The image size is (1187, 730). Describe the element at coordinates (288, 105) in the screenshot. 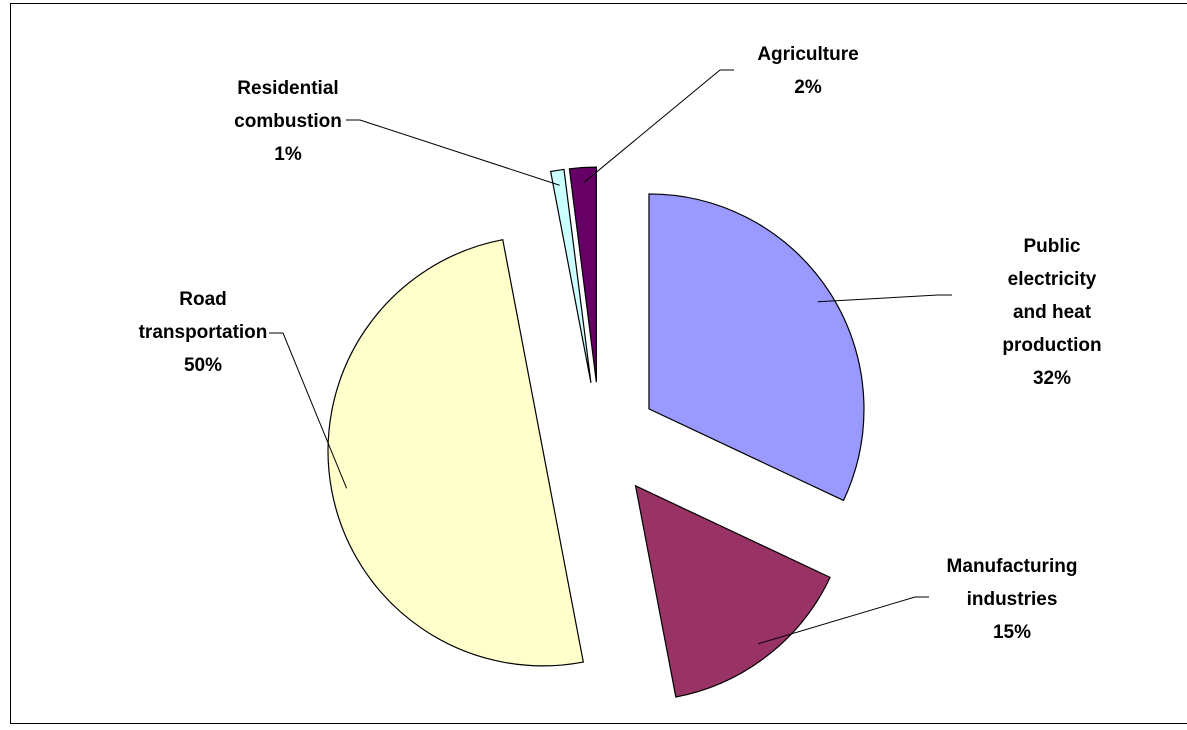

I see `category-label: Residential combustion` at that location.